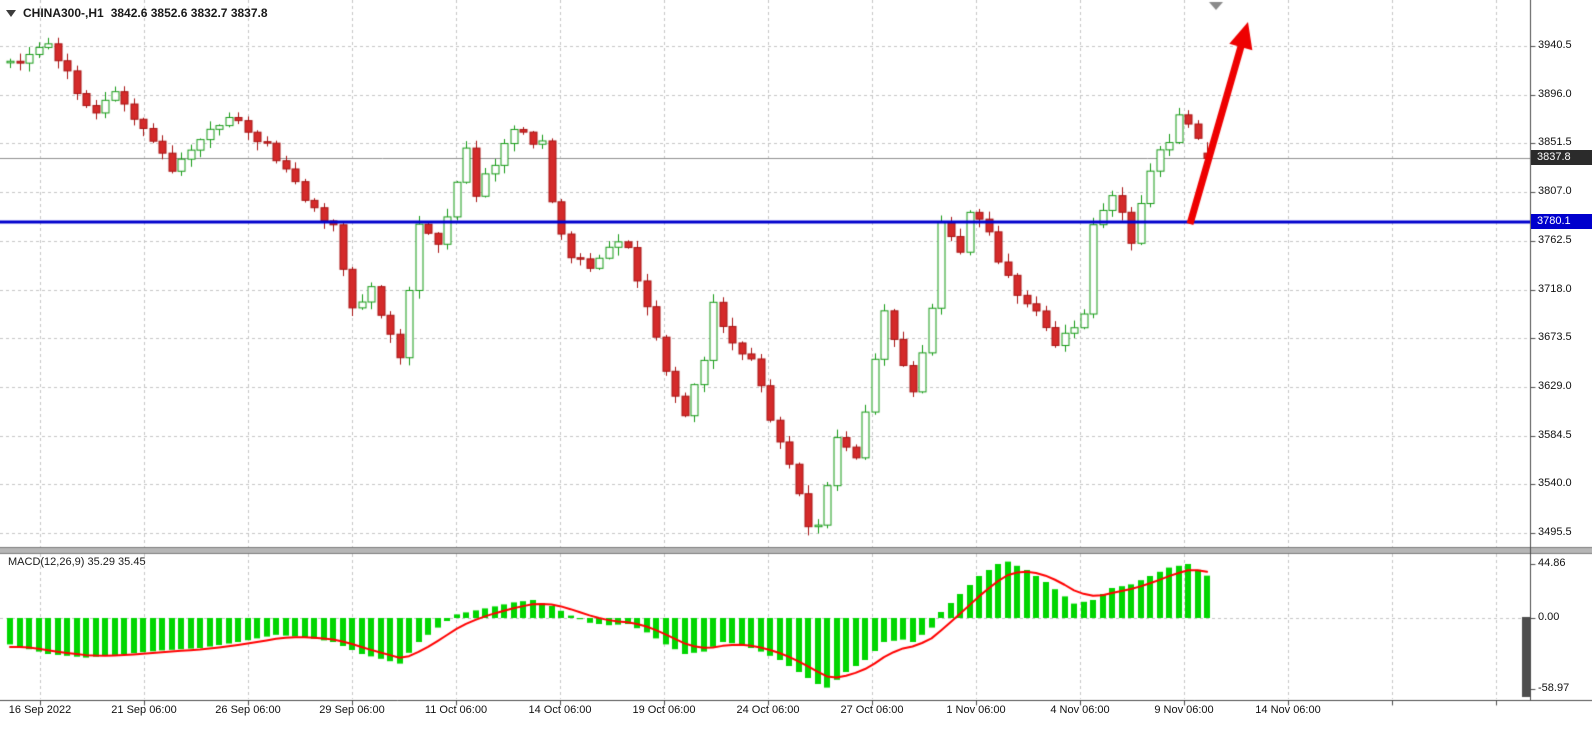 This screenshot has width=1592, height=735. Describe the element at coordinates (40, 710) in the screenshot. I see `time-axis-label: 16 Sep 2022` at that location.